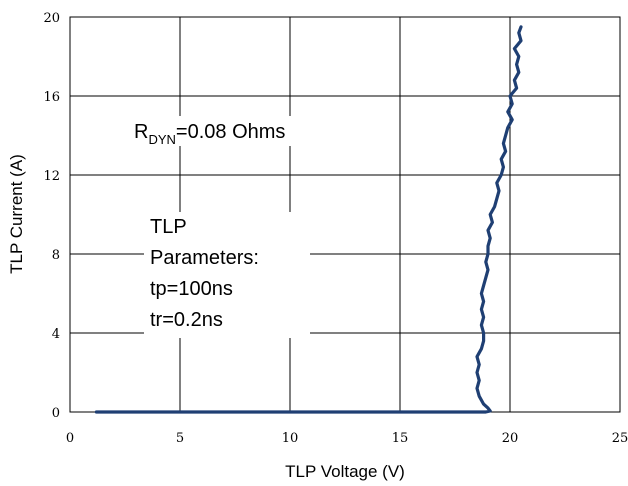  What do you see at coordinates (168, 227) in the screenshot?
I see `params-line-1: TLP` at bounding box center [168, 227].